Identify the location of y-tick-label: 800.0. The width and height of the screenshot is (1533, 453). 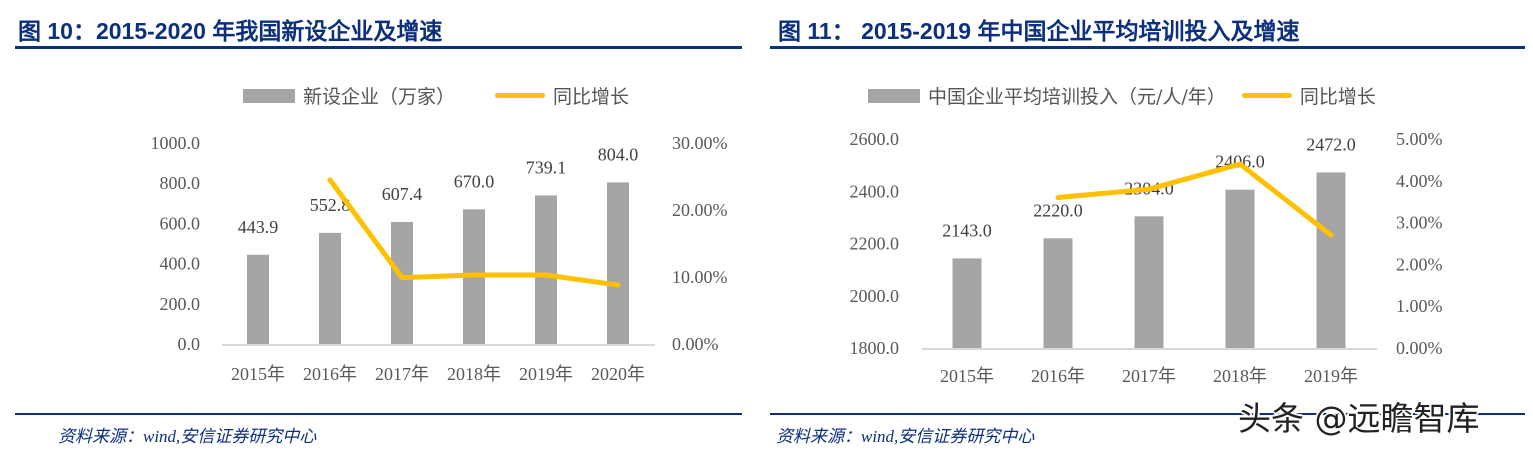
(180, 183).